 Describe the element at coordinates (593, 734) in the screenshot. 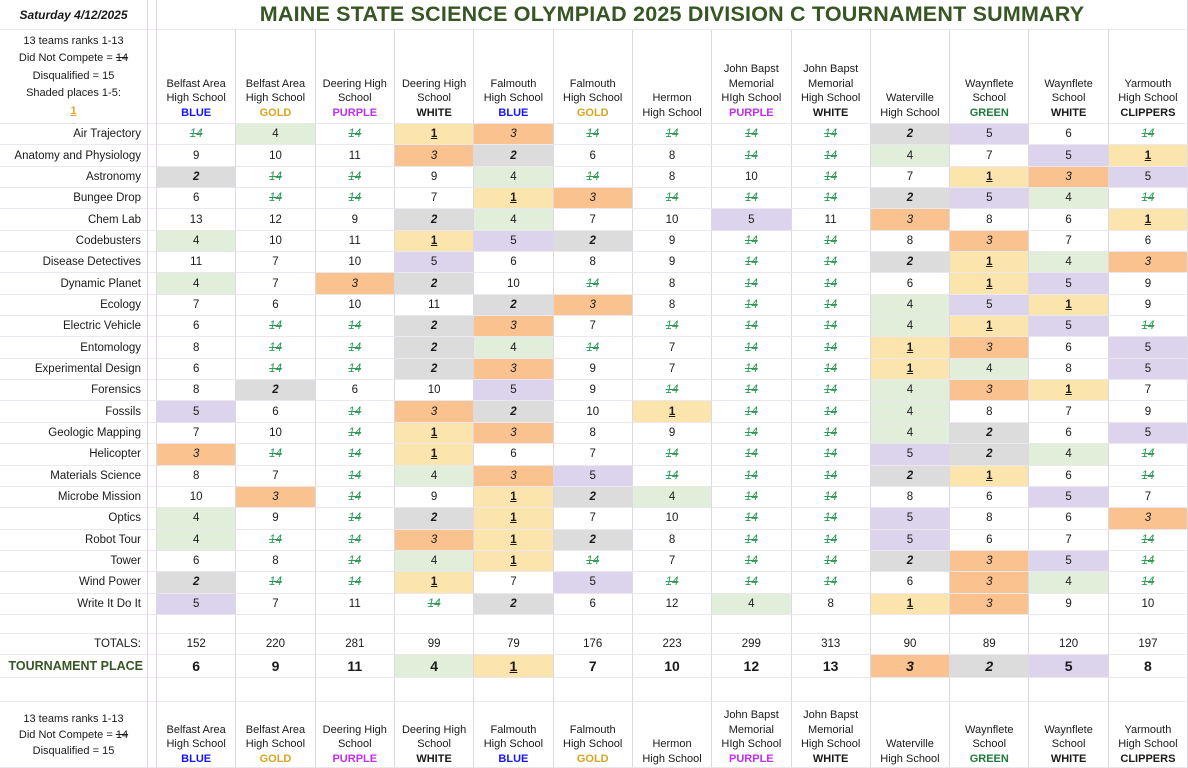

I see `team-header: Falmouth High School GOLD` at that location.